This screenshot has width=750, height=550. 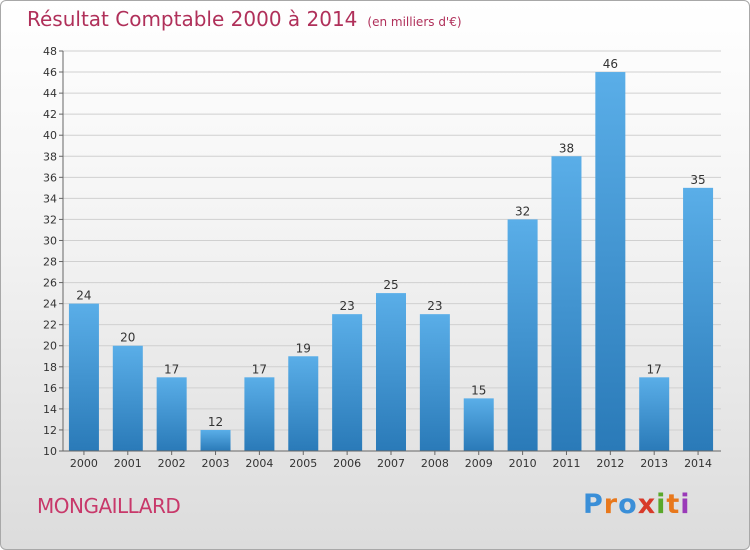 What do you see at coordinates (50, 93) in the screenshot?
I see `y-tick-label: 44` at bounding box center [50, 93].